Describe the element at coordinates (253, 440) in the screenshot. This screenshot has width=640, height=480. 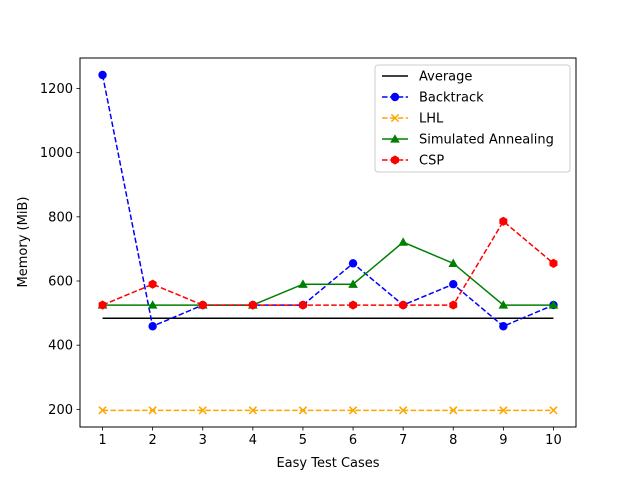
I see `x-tick-label: 4` at that location.